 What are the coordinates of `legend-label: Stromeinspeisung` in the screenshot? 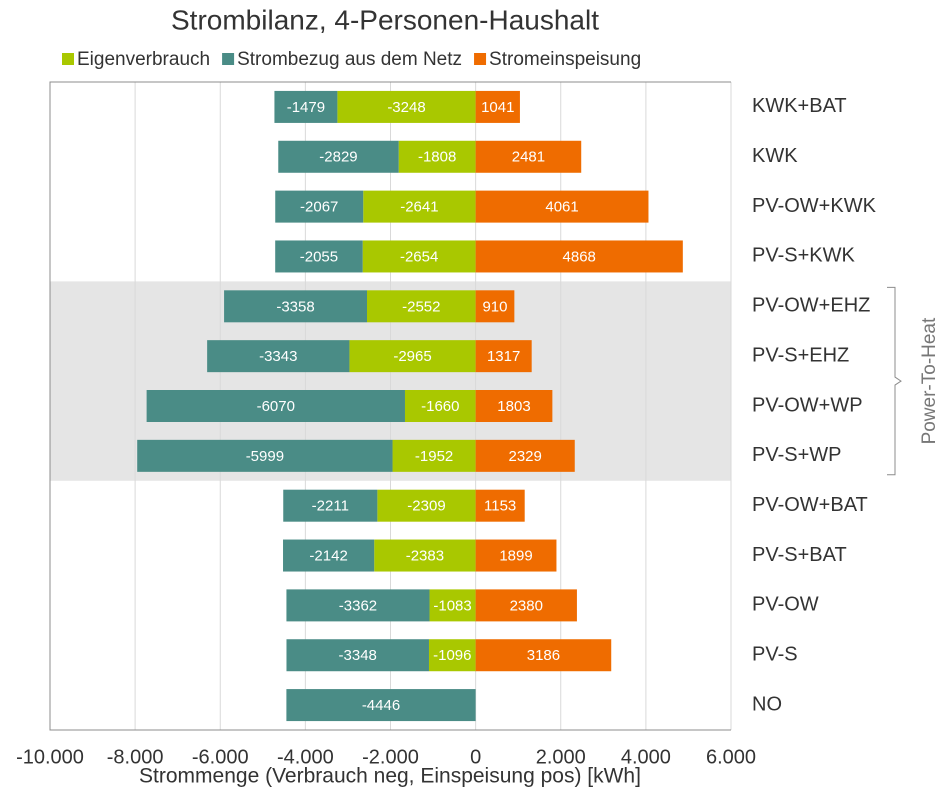 It's located at (565, 59).